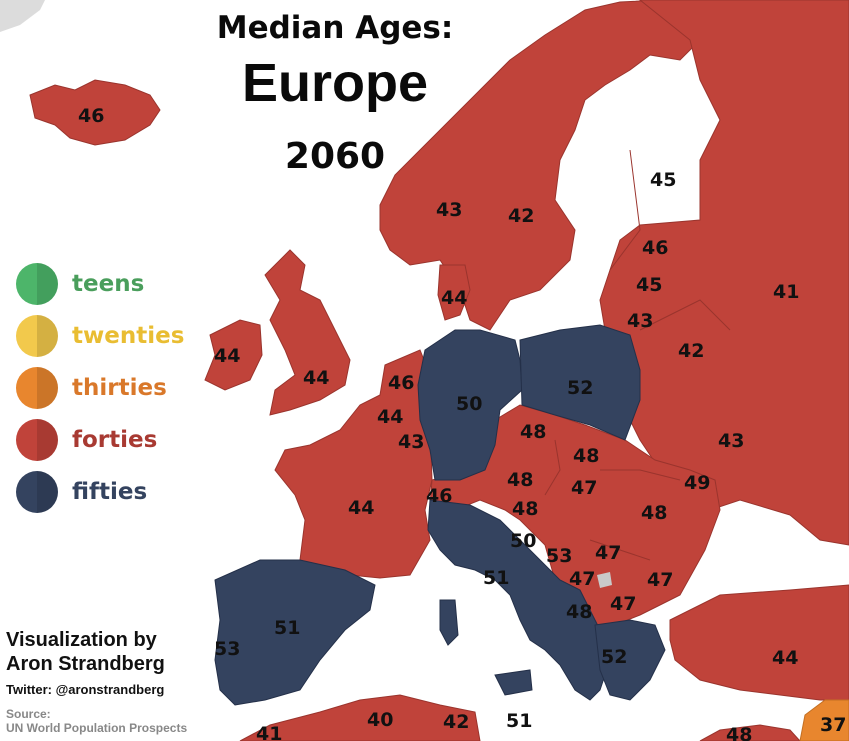  What do you see at coordinates (649, 285) in the screenshot?
I see `value-label-latvia: 45` at bounding box center [649, 285].